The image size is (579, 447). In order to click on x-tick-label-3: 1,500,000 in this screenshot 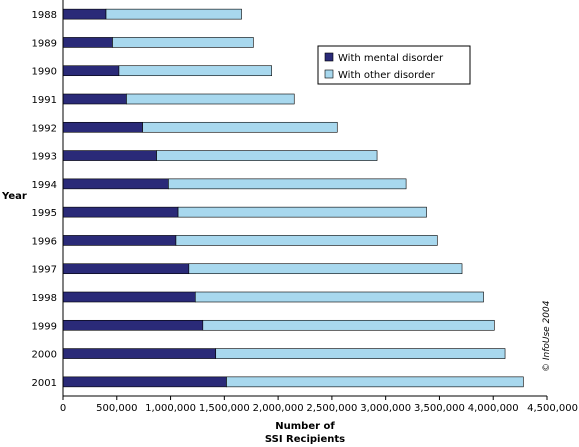, I will do `click(224, 408)`.